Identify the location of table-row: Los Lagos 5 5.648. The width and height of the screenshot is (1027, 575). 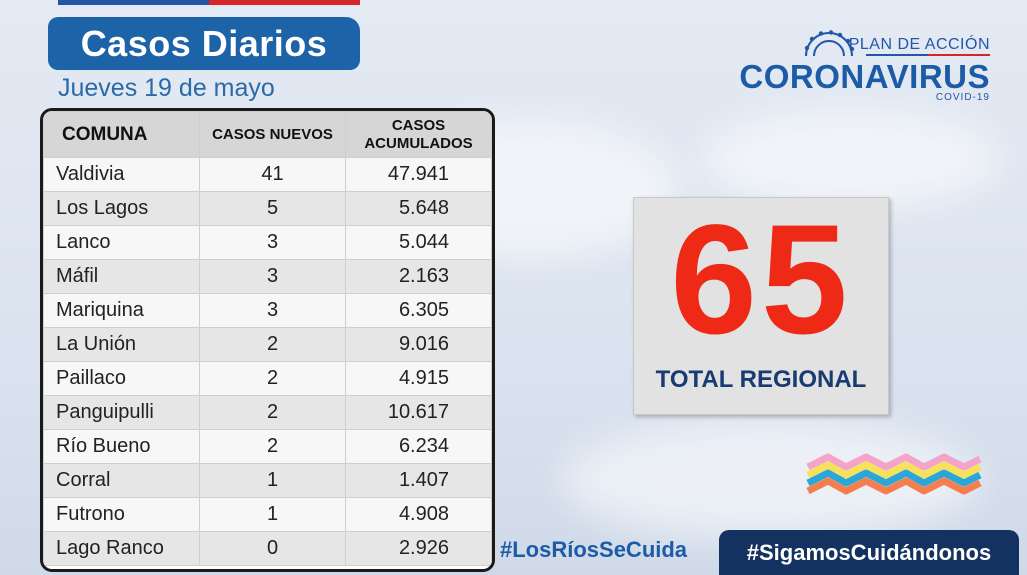
(267, 208).